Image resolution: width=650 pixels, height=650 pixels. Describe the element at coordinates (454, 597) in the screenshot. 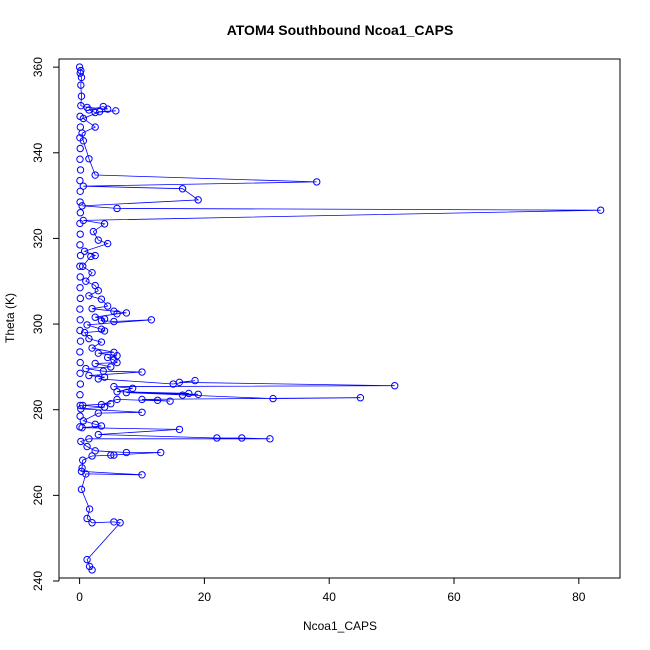

I see `x-tick-label: 60` at that location.